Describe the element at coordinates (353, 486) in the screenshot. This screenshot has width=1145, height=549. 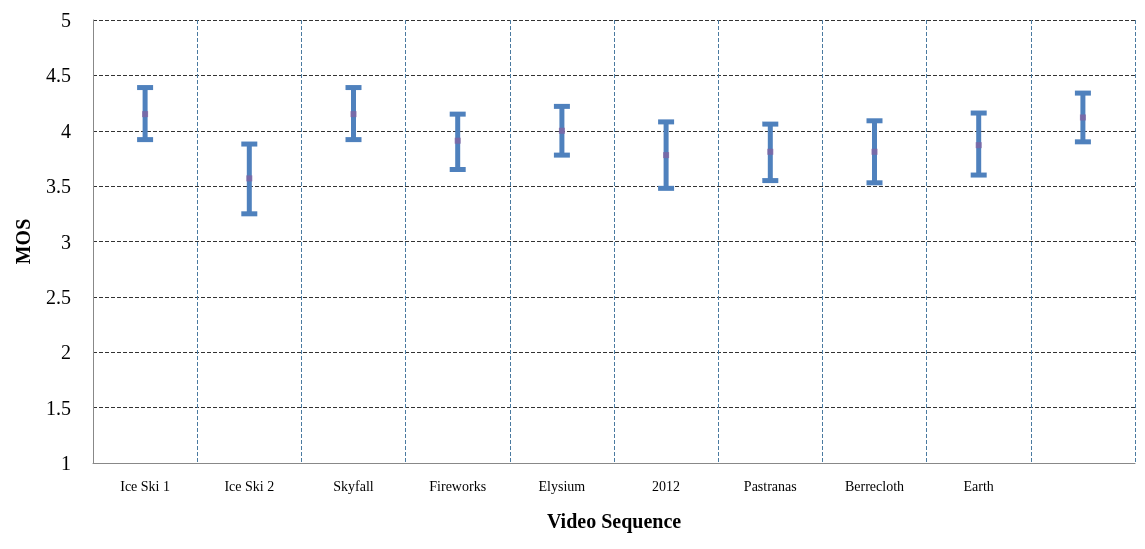
I see `x-tick-label: Skyfall` at that location.